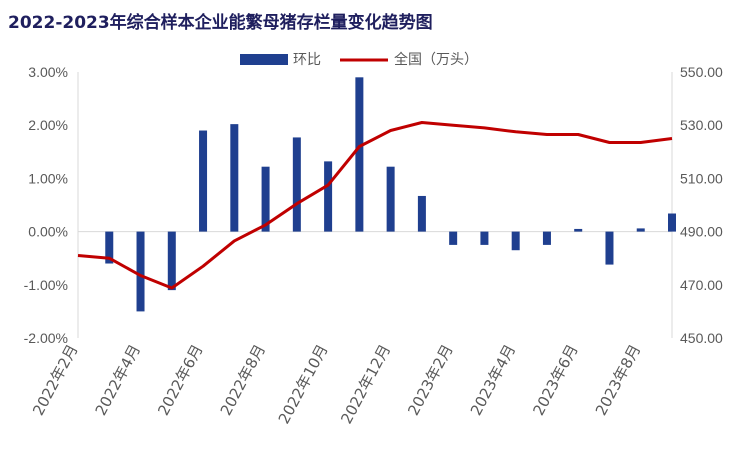  Describe the element at coordinates (618, 379) in the screenshot. I see `x-tick-label: 2023年8月` at that location.